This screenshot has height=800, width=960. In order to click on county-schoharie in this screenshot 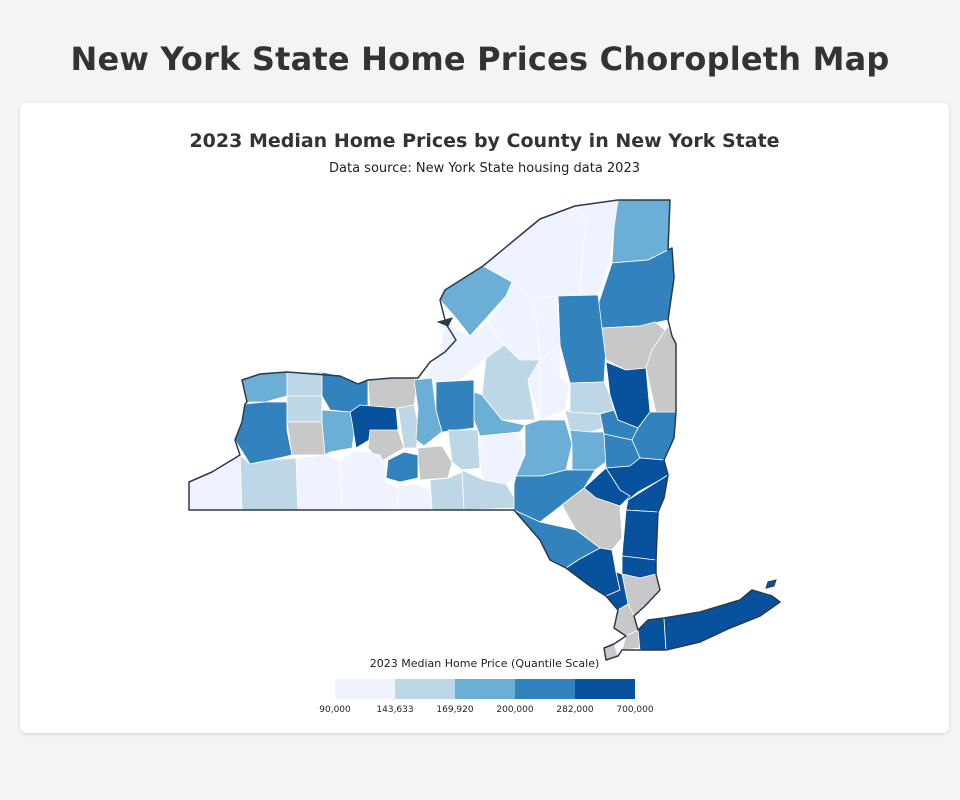, I will do `click(588, 450)`.